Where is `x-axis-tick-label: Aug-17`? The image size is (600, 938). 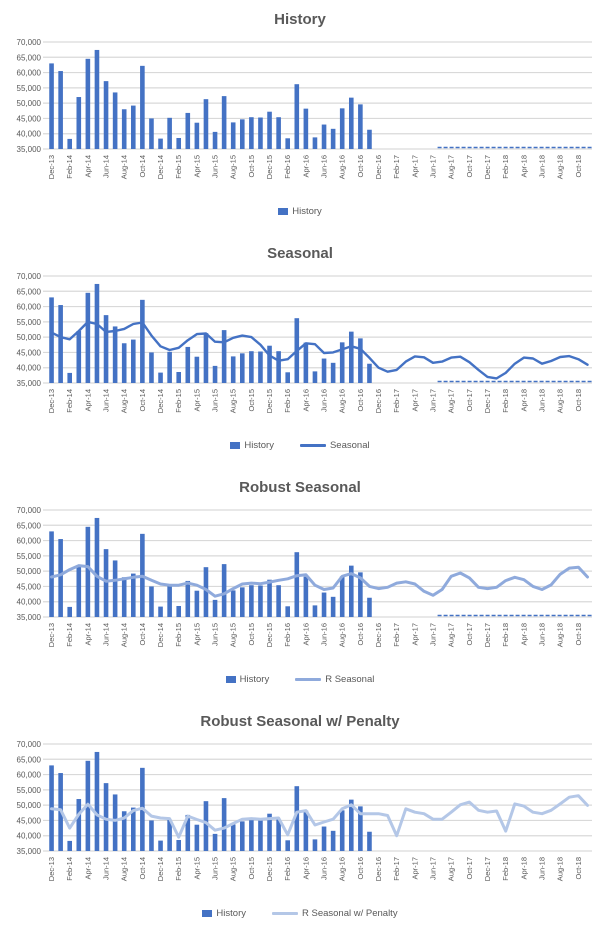
x-axis-tick-label: Aug-17 is located at coordinates (451, 869).